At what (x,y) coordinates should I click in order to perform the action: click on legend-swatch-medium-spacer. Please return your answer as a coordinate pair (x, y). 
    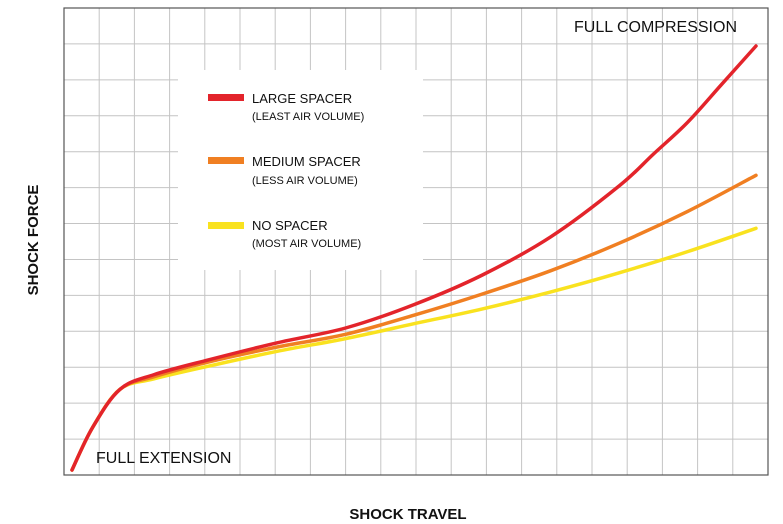
    Looking at the image, I should click on (226, 160).